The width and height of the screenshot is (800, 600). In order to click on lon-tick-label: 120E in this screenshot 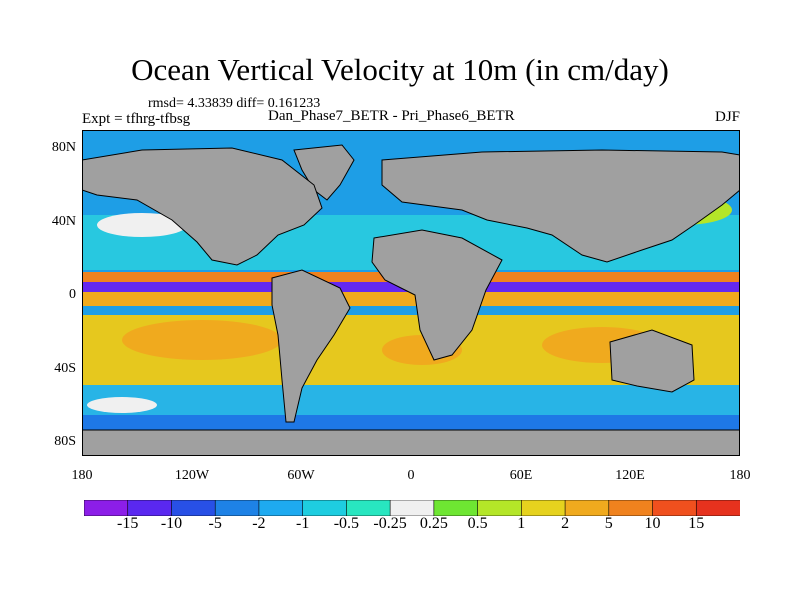, I will do `click(630, 475)`.